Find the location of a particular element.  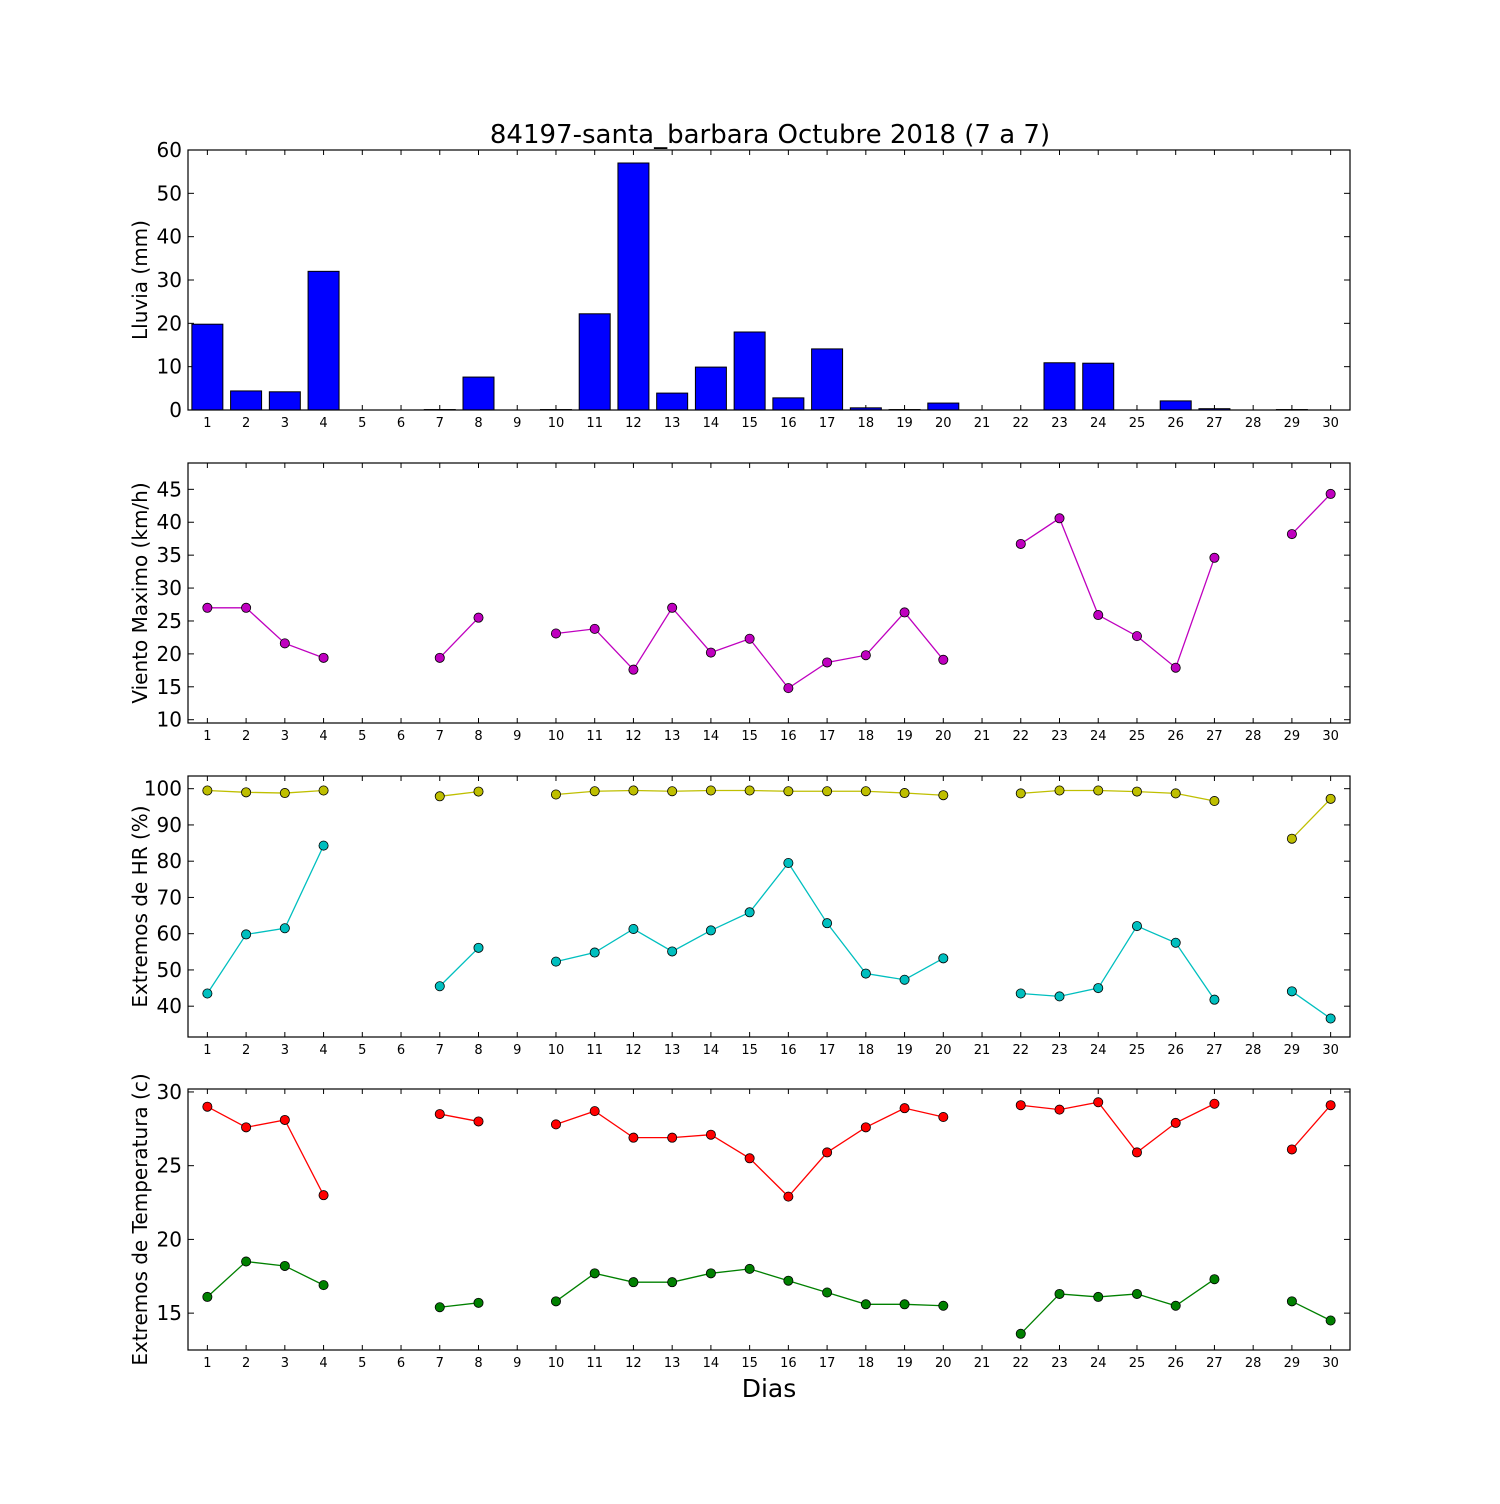

x-tick-label: 10 is located at coordinates (556, 1363).